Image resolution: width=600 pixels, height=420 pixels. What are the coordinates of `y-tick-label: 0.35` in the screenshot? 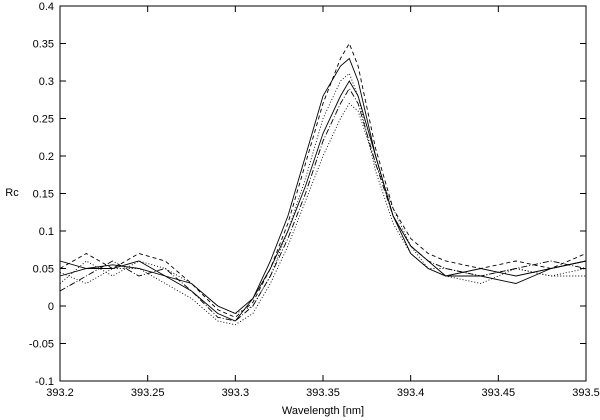 It's located at (43, 45).